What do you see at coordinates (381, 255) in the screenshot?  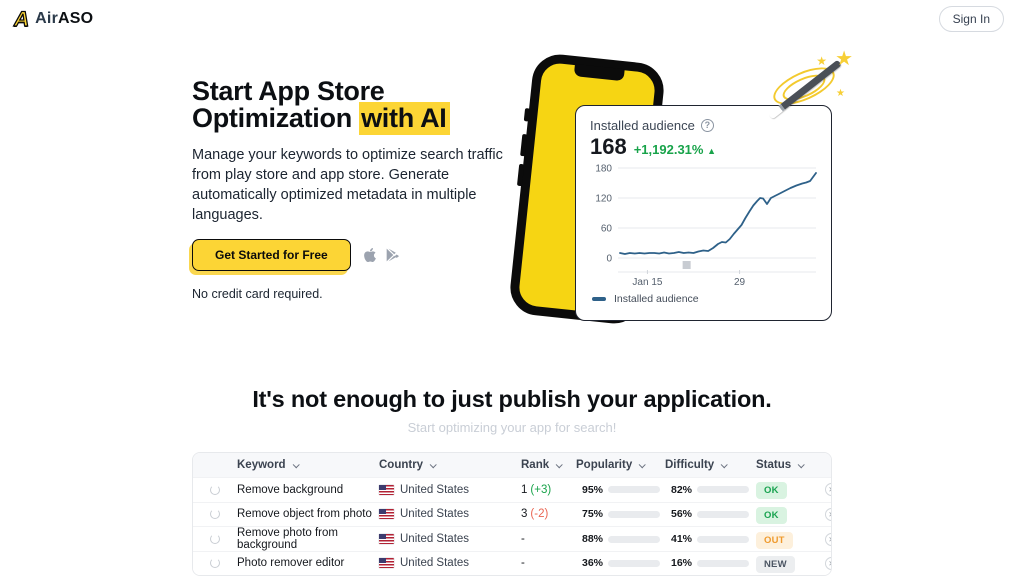 I see `store-icons` at bounding box center [381, 255].